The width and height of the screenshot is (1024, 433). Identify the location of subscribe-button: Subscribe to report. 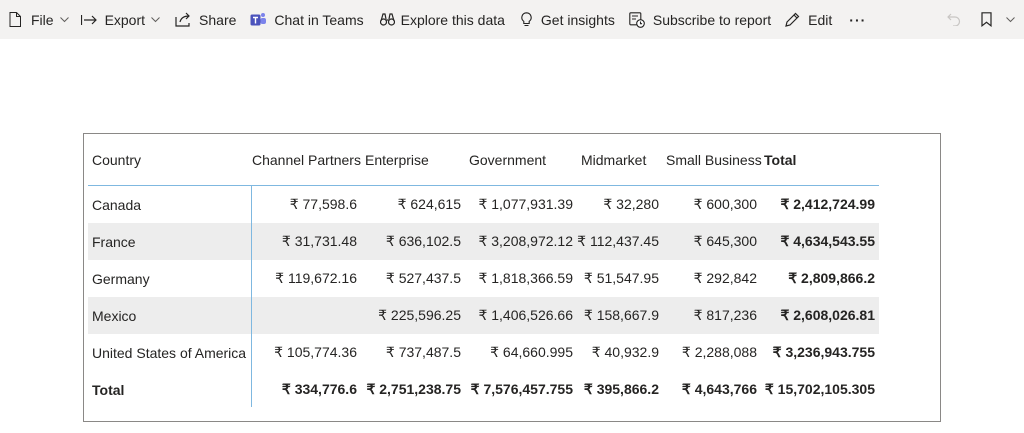
(700, 19).